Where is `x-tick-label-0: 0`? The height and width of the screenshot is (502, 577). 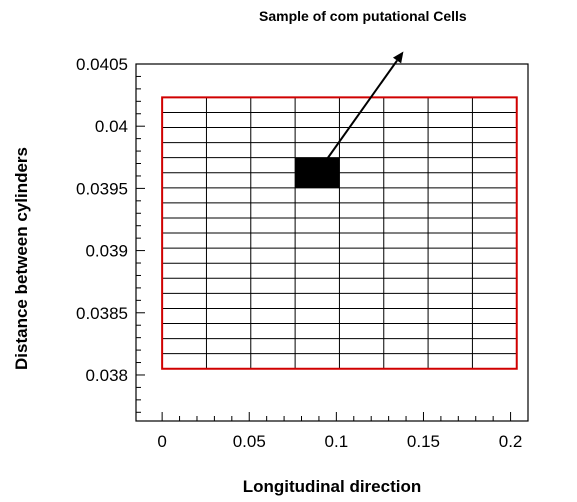 x-tick-label-0: 0 is located at coordinates (161, 441).